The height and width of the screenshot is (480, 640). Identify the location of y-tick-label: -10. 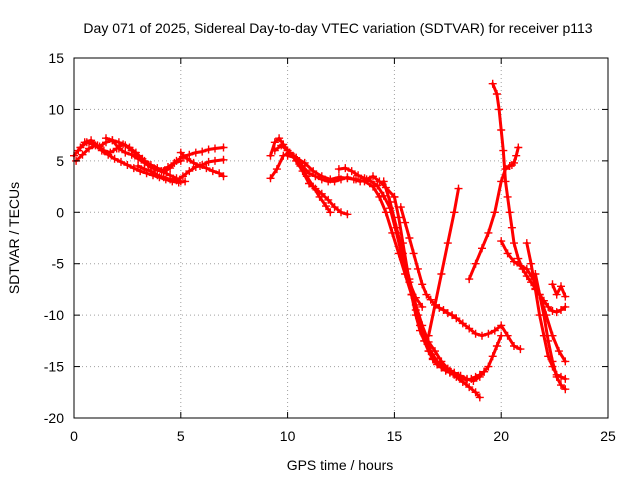
(54, 315).